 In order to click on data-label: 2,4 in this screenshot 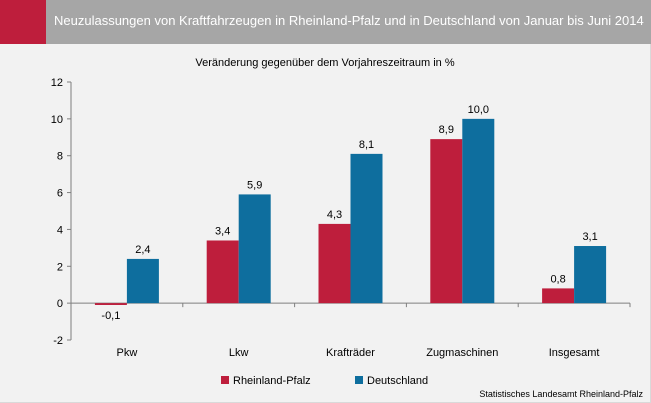, I will do `click(142, 250)`.